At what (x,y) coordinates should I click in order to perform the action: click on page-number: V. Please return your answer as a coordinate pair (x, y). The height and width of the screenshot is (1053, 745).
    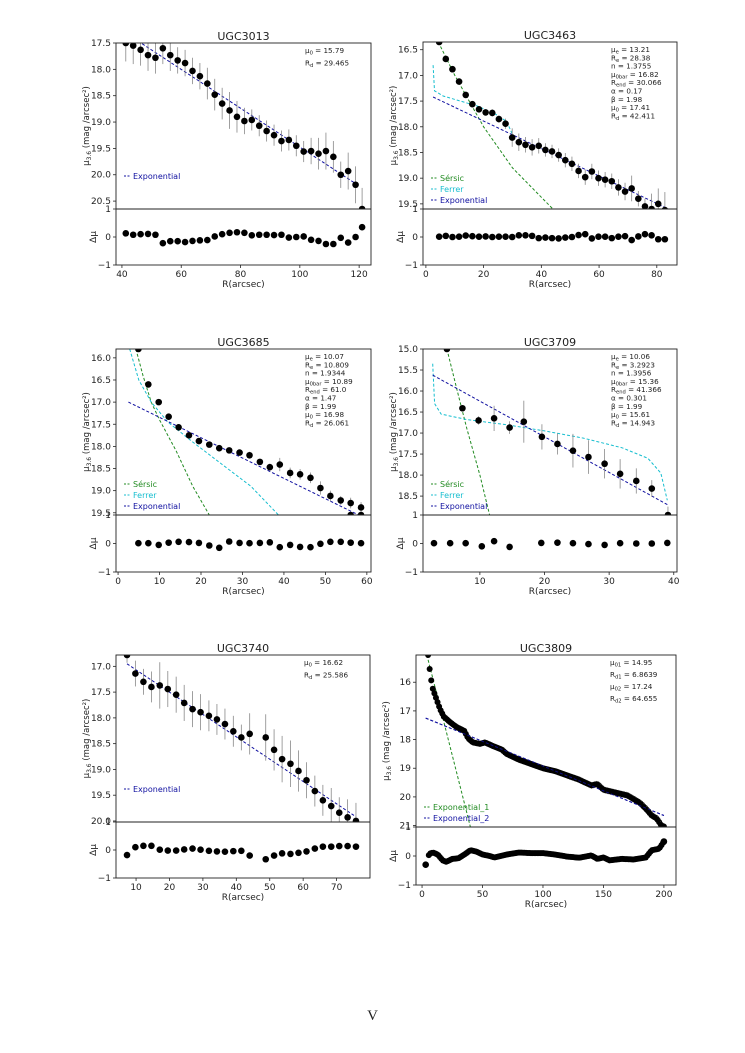
    Looking at the image, I should click on (372, 1016).